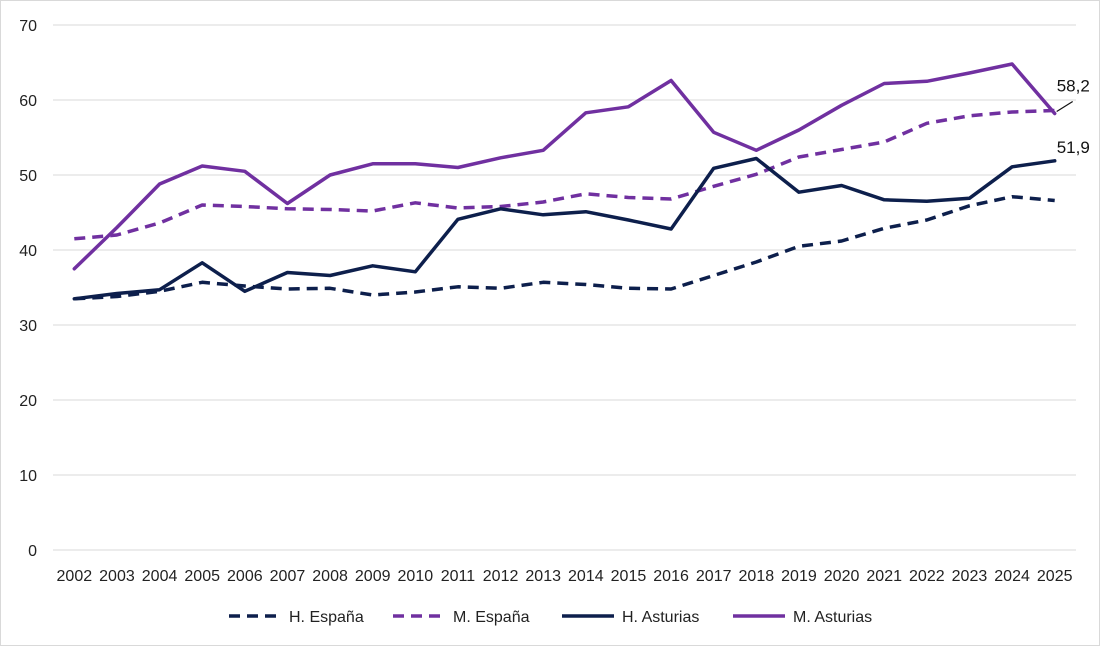 The width and height of the screenshot is (1100, 647). What do you see at coordinates (245, 576) in the screenshot?
I see `x-tick-label: 2006` at bounding box center [245, 576].